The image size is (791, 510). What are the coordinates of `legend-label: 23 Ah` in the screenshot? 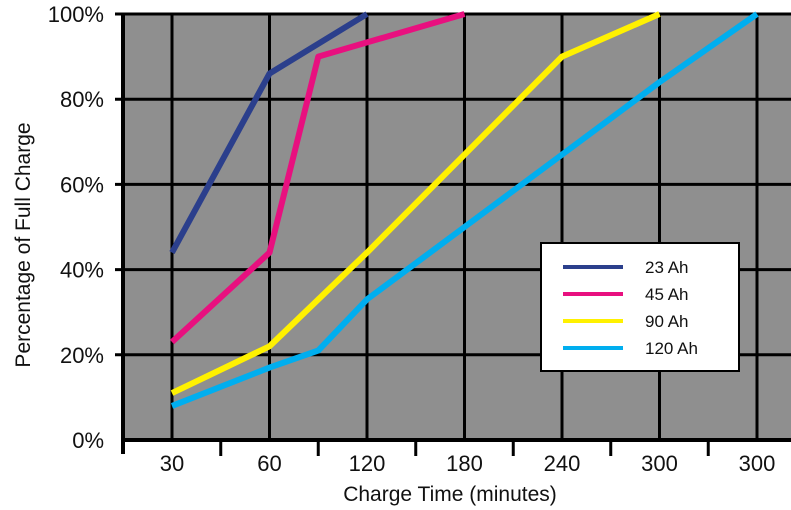 It's located at (667, 267).